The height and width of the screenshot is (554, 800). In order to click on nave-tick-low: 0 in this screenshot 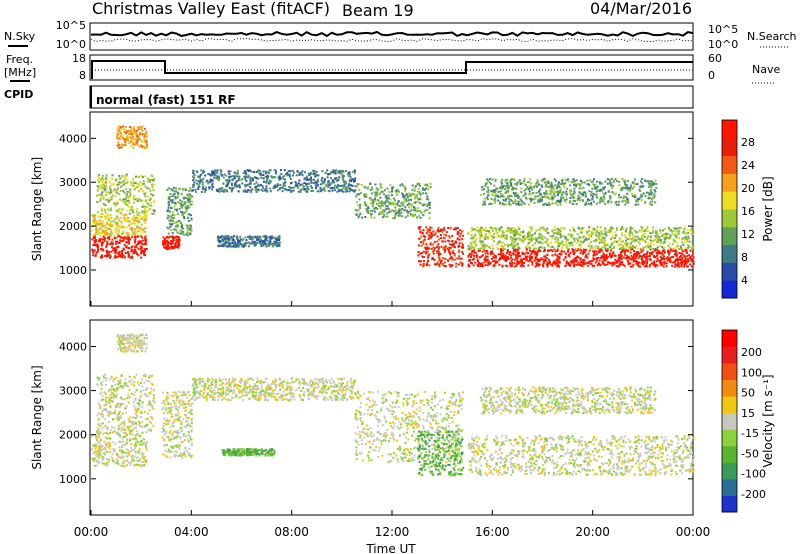, I will do `click(711, 75)`.